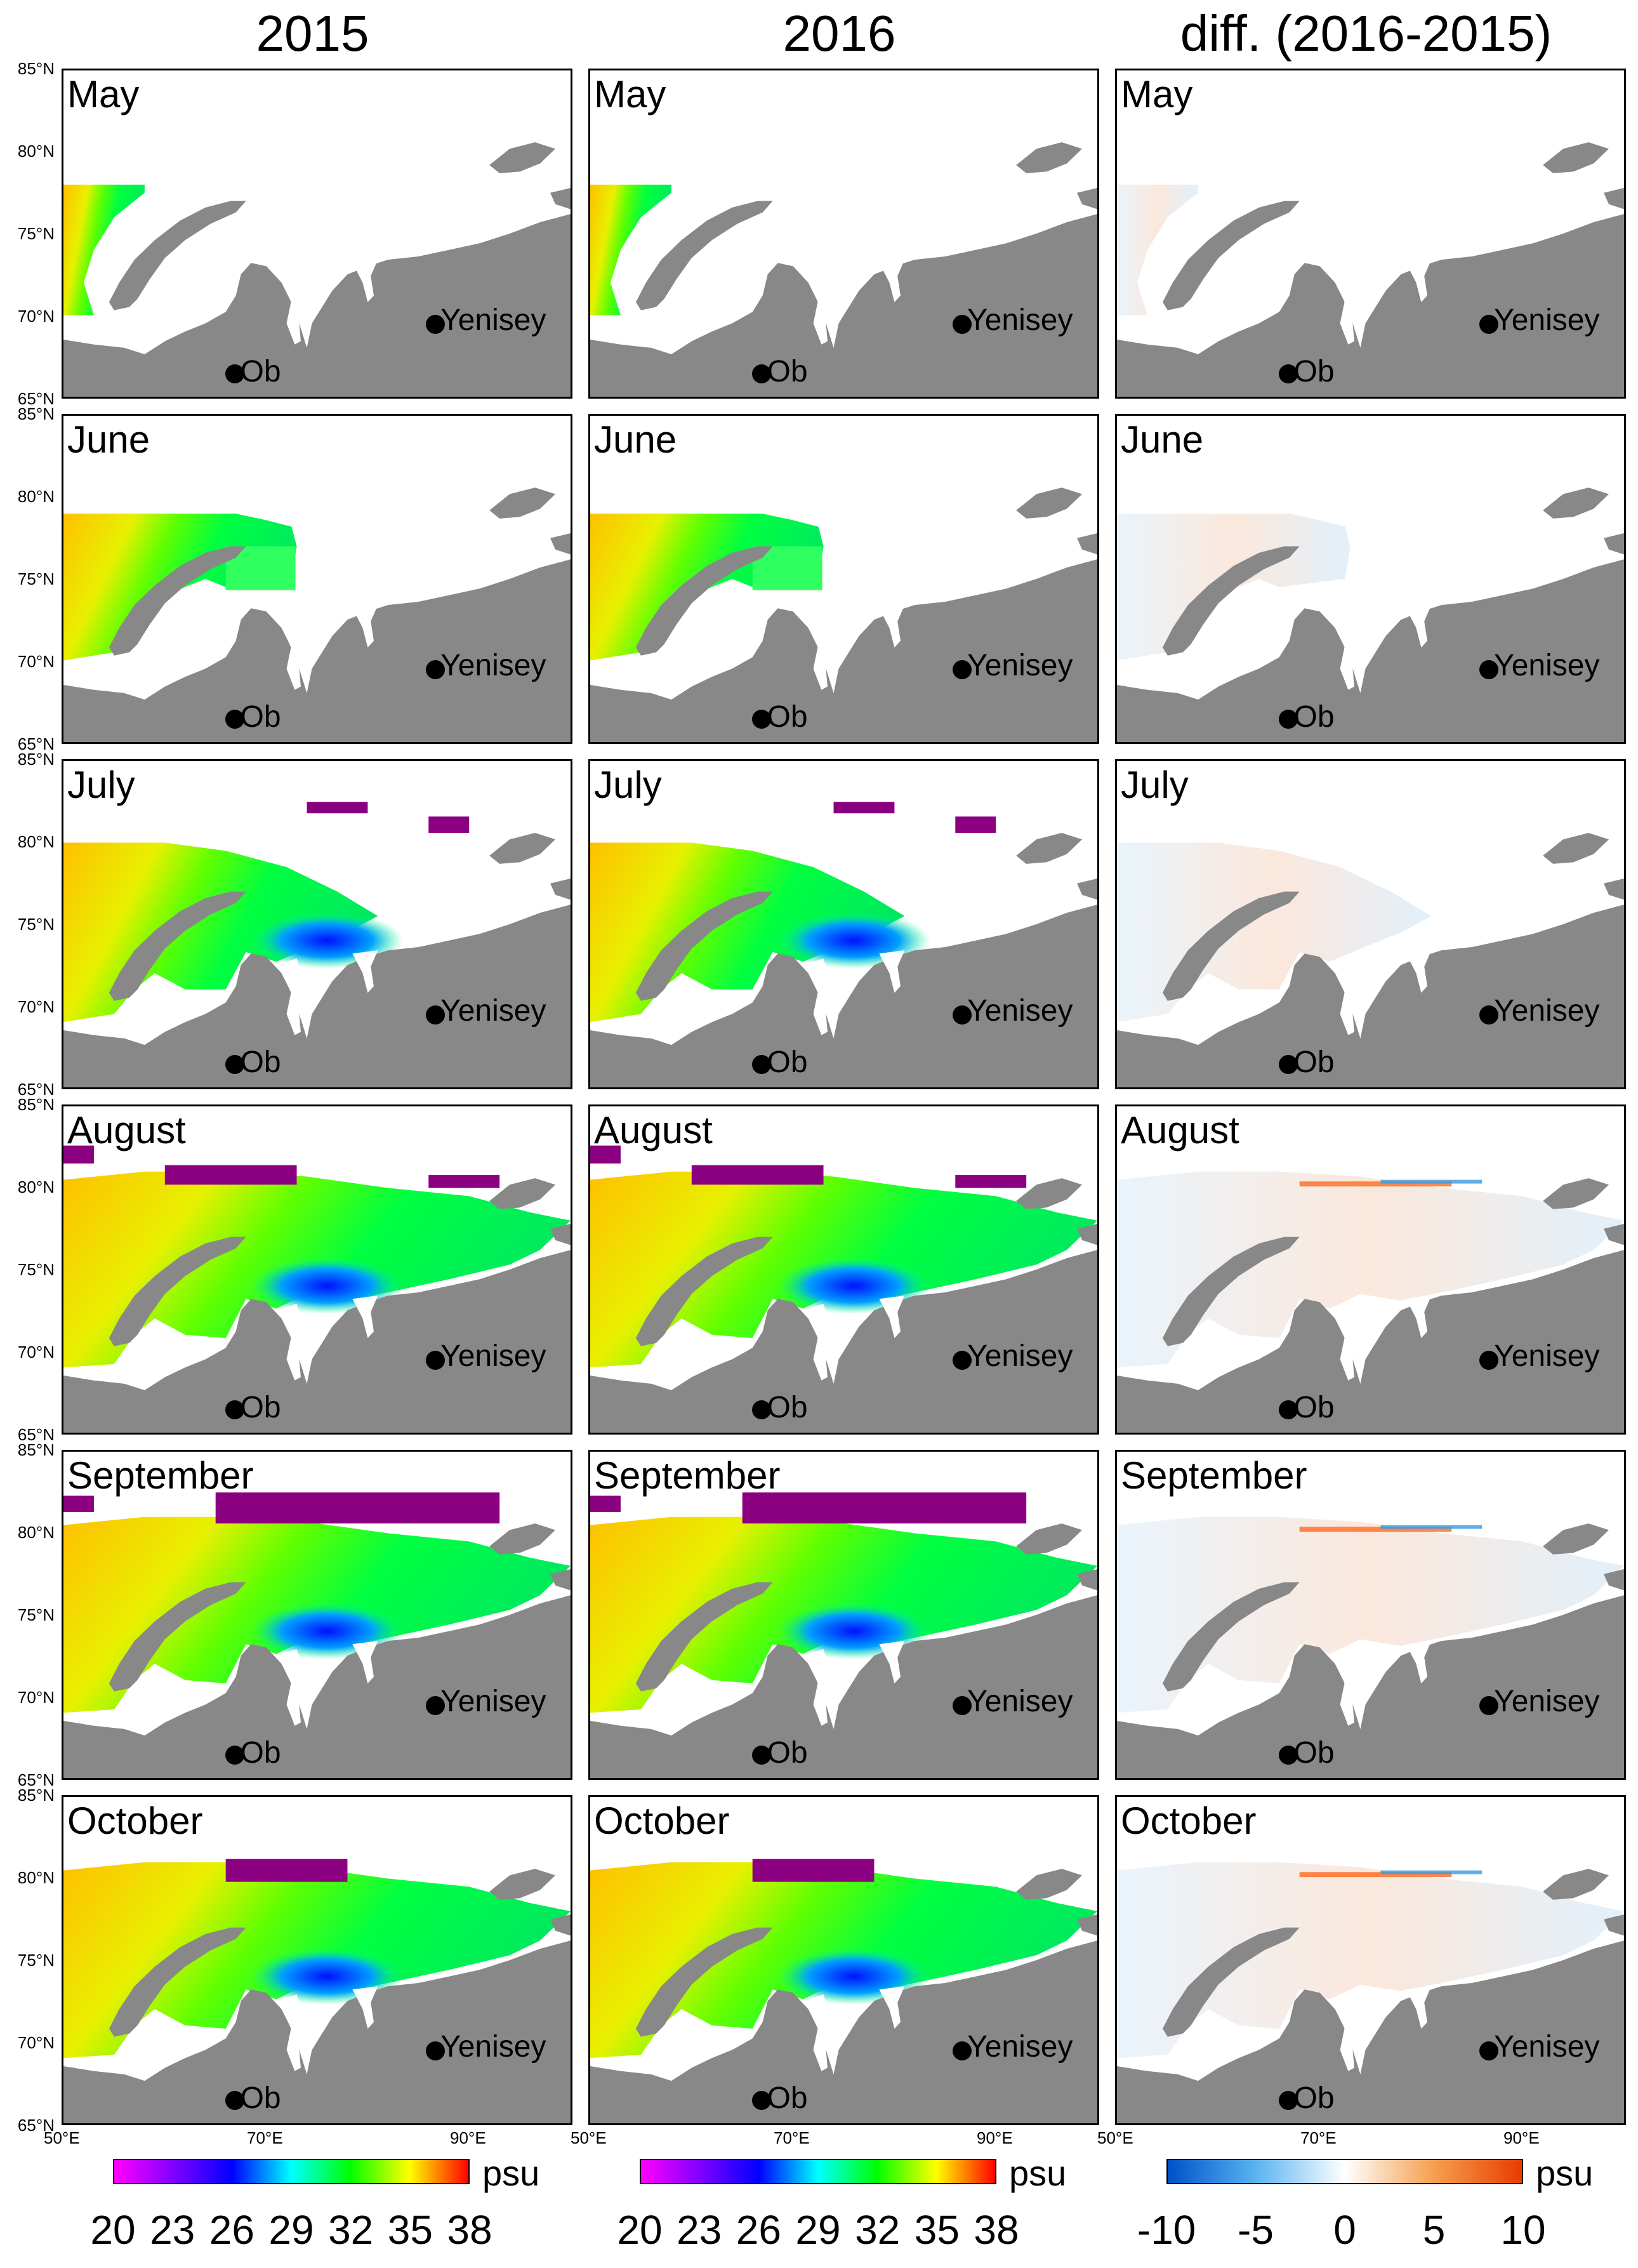 The image size is (1638, 2268). What do you see at coordinates (36, 2042) in the screenshot?
I see `lat-label: 70°N` at bounding box center [36, 2042].